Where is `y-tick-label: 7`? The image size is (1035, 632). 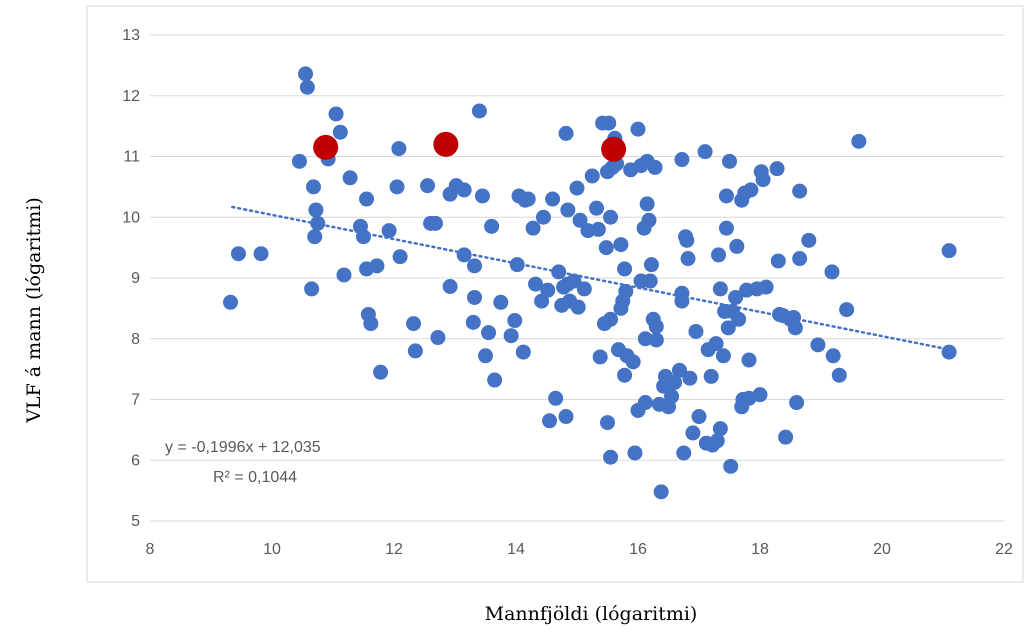
y-tick-label: 7 is located at coordinates (135, 400).